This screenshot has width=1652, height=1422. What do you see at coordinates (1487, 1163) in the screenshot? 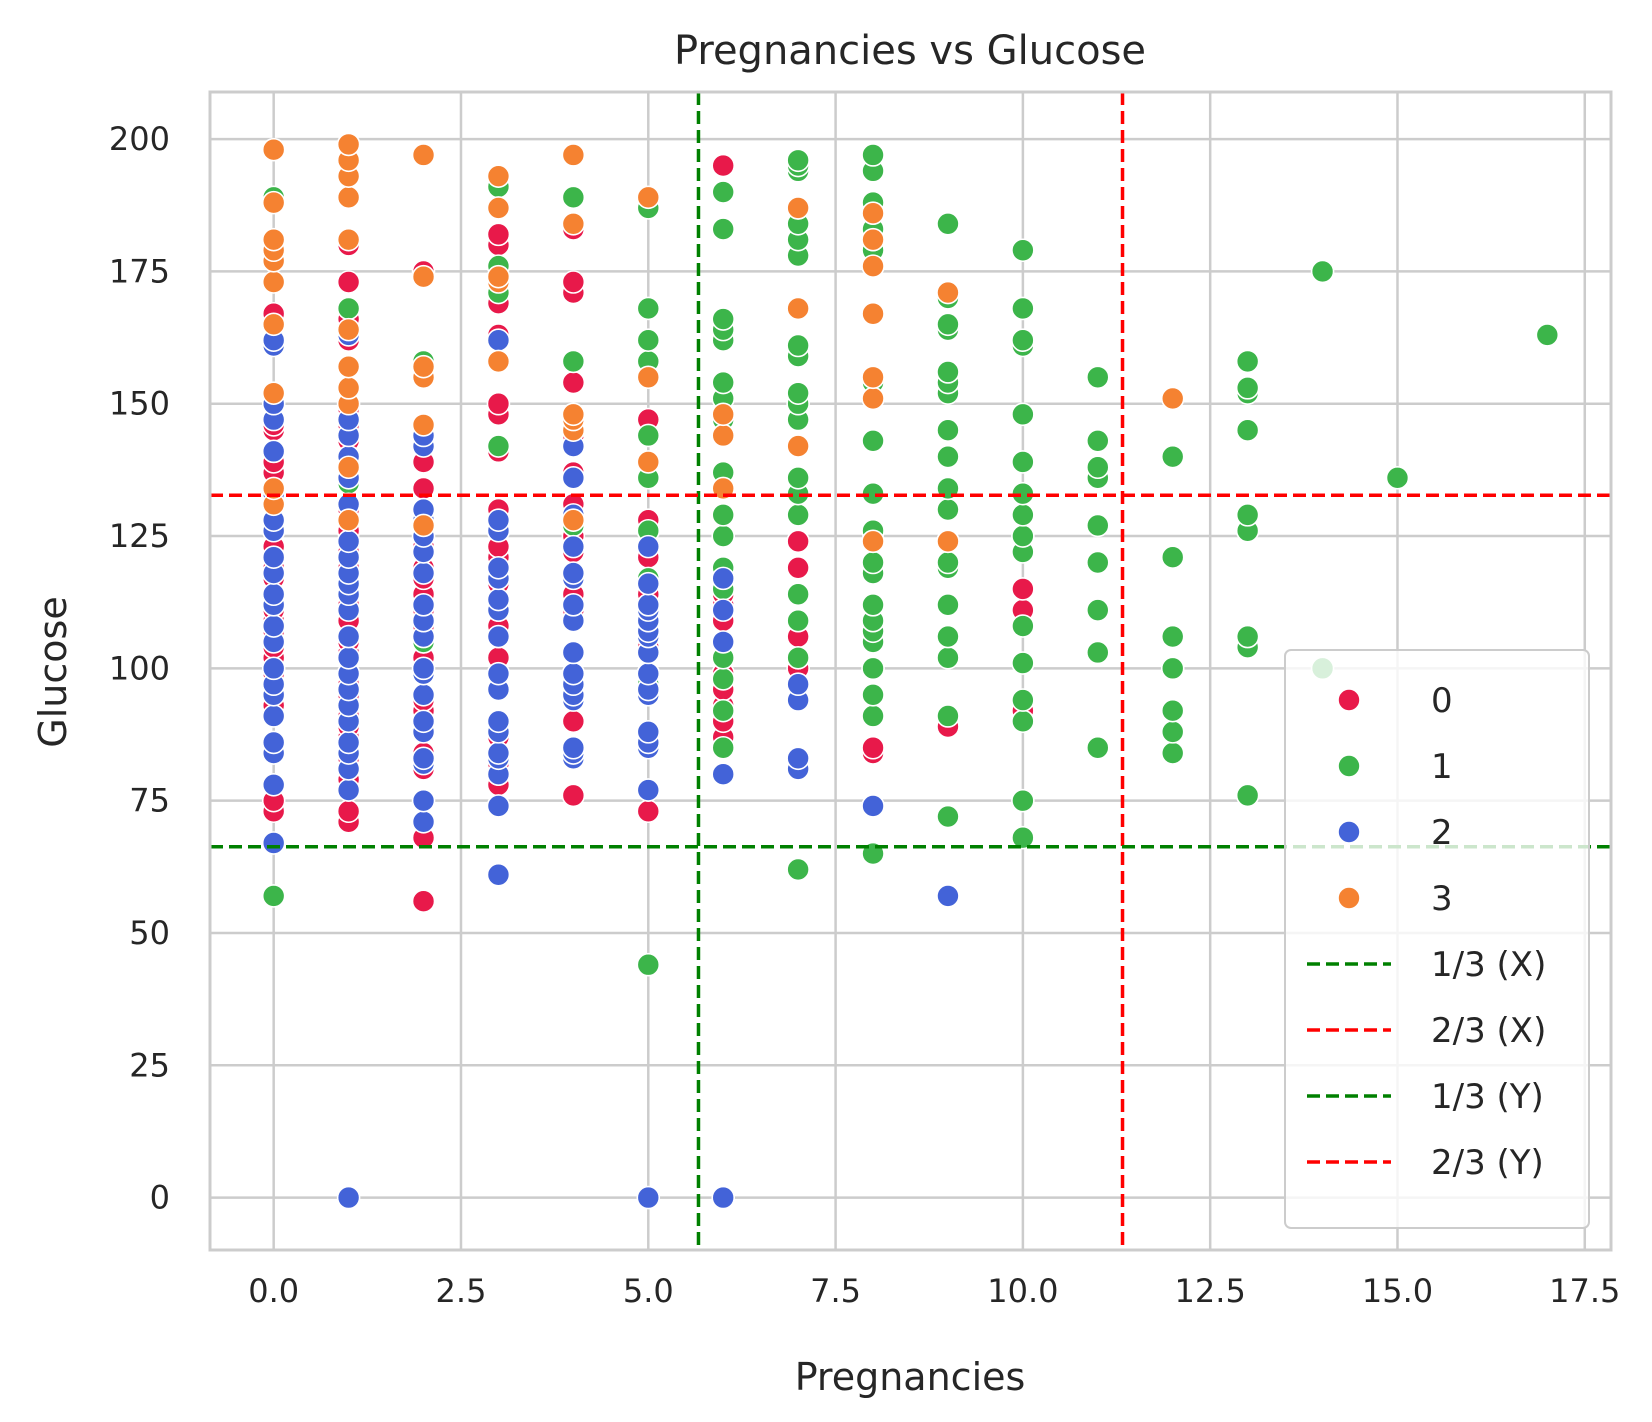
I see `legend-label: 2/3 (Y)` at bounding box center [1487, 1163].